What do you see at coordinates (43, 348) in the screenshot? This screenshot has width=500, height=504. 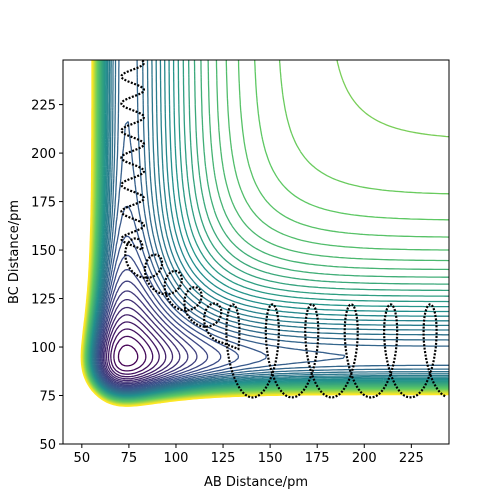 I see `y-tick-label: 100` at bounding box center [43, 348].